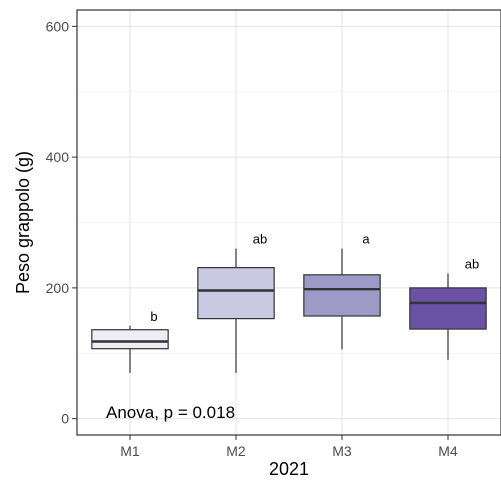  Describe the element at coordinates (448, 451) in the screenshot. I see `x-tick-label: M4` at that location.